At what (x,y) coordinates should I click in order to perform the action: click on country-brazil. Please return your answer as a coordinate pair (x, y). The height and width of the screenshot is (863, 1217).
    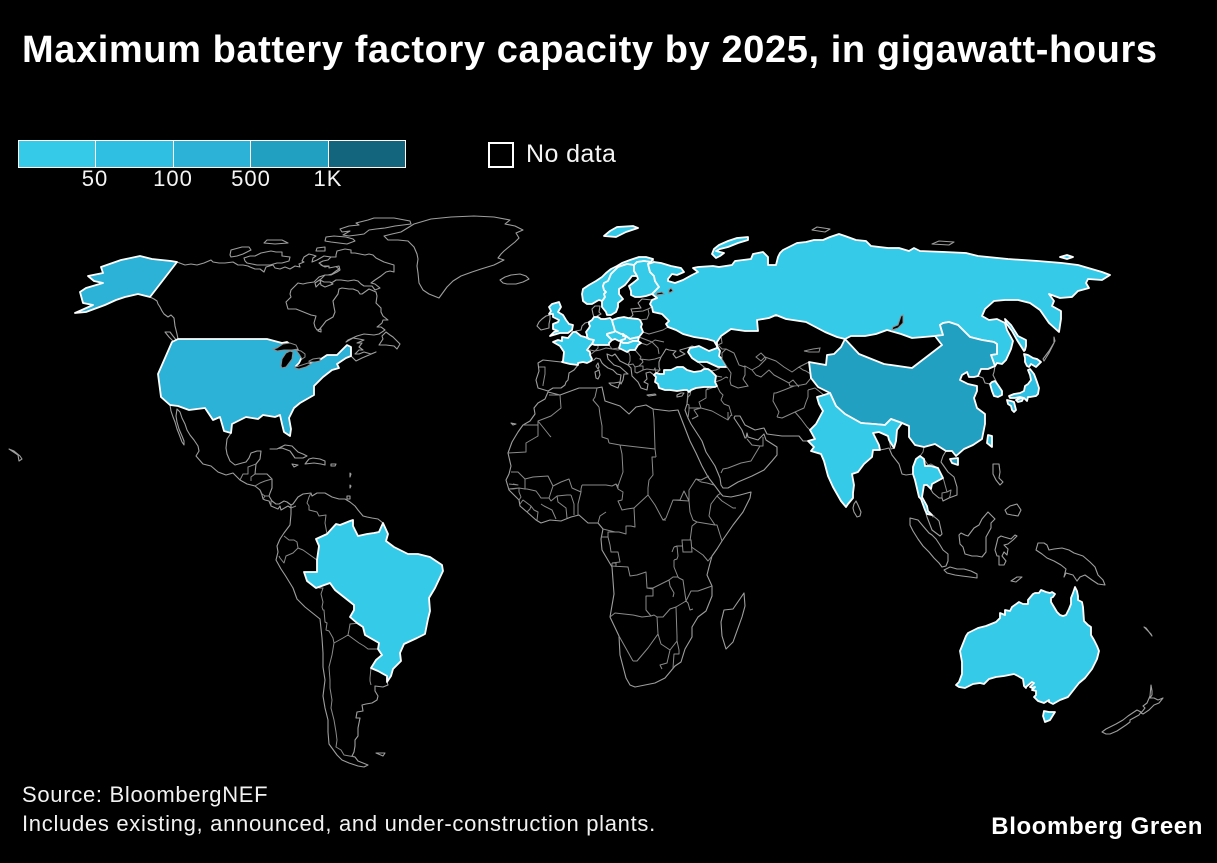
    Looking at the image, I should click on (373, 601).